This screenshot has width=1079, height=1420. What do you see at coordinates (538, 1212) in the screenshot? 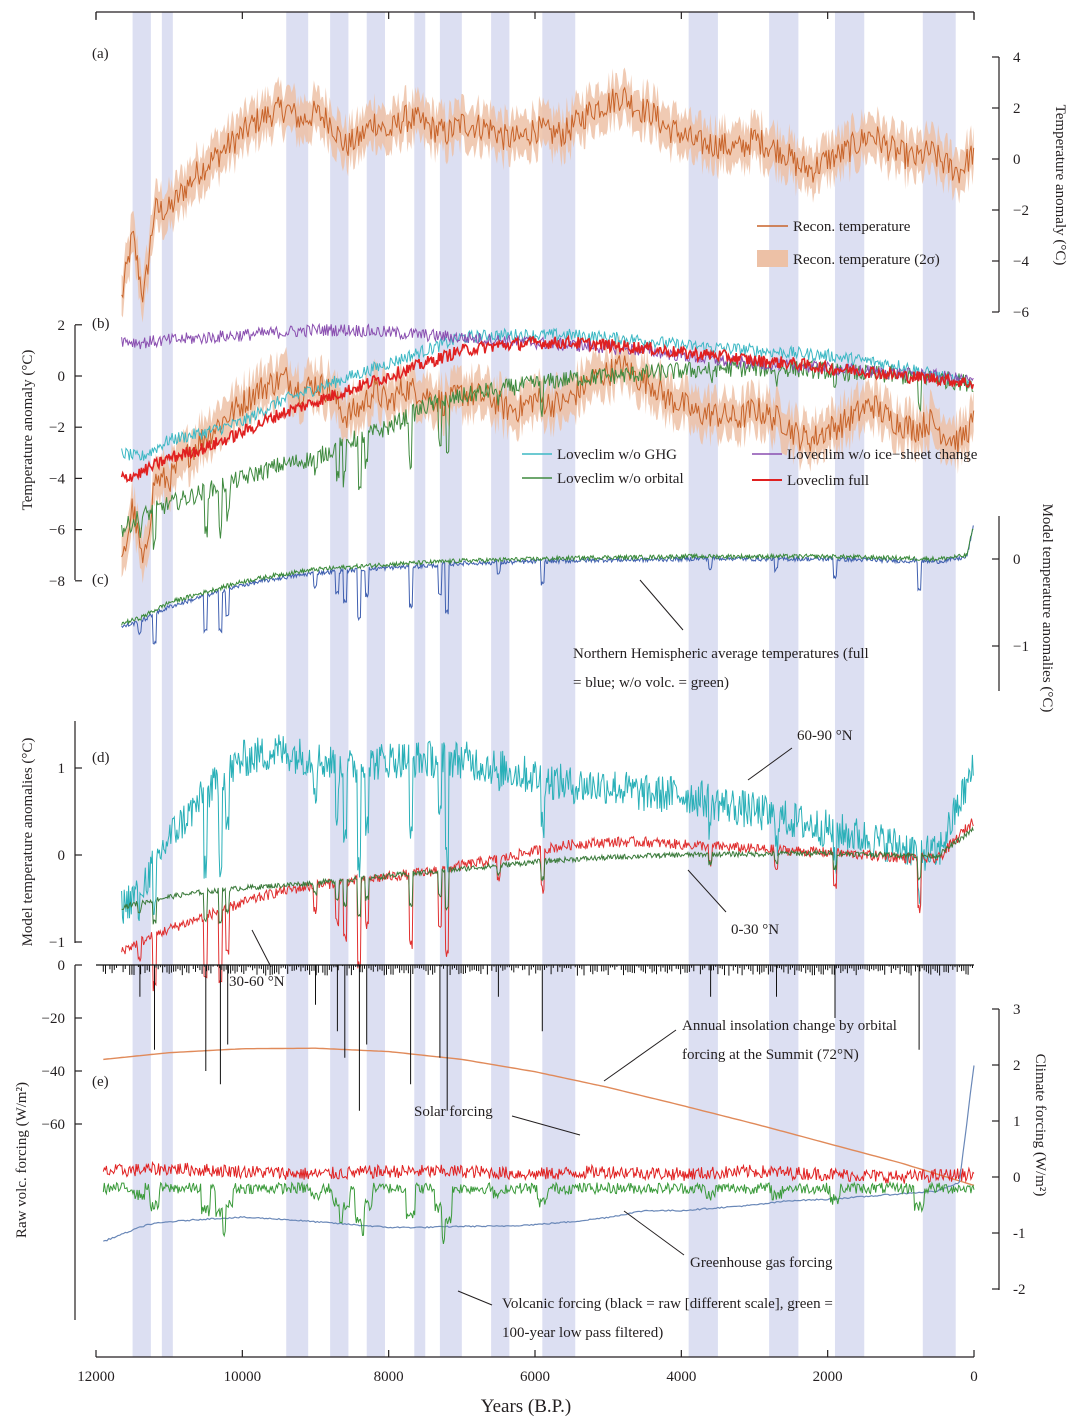
I see `series-e-volcanic-filtered` at bounding box center [538, 1212].